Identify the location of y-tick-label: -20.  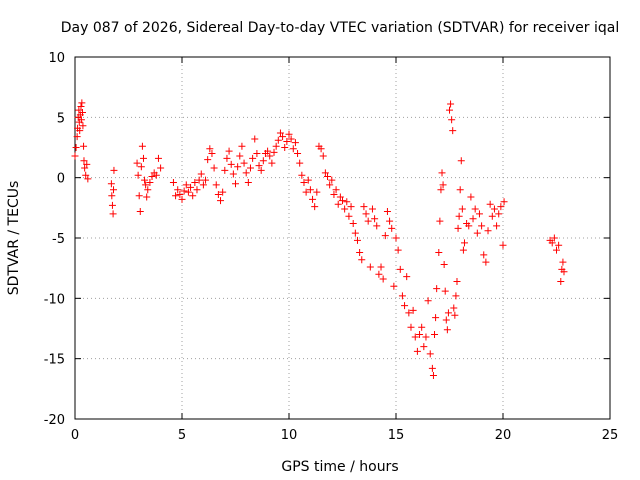
(54, 420).